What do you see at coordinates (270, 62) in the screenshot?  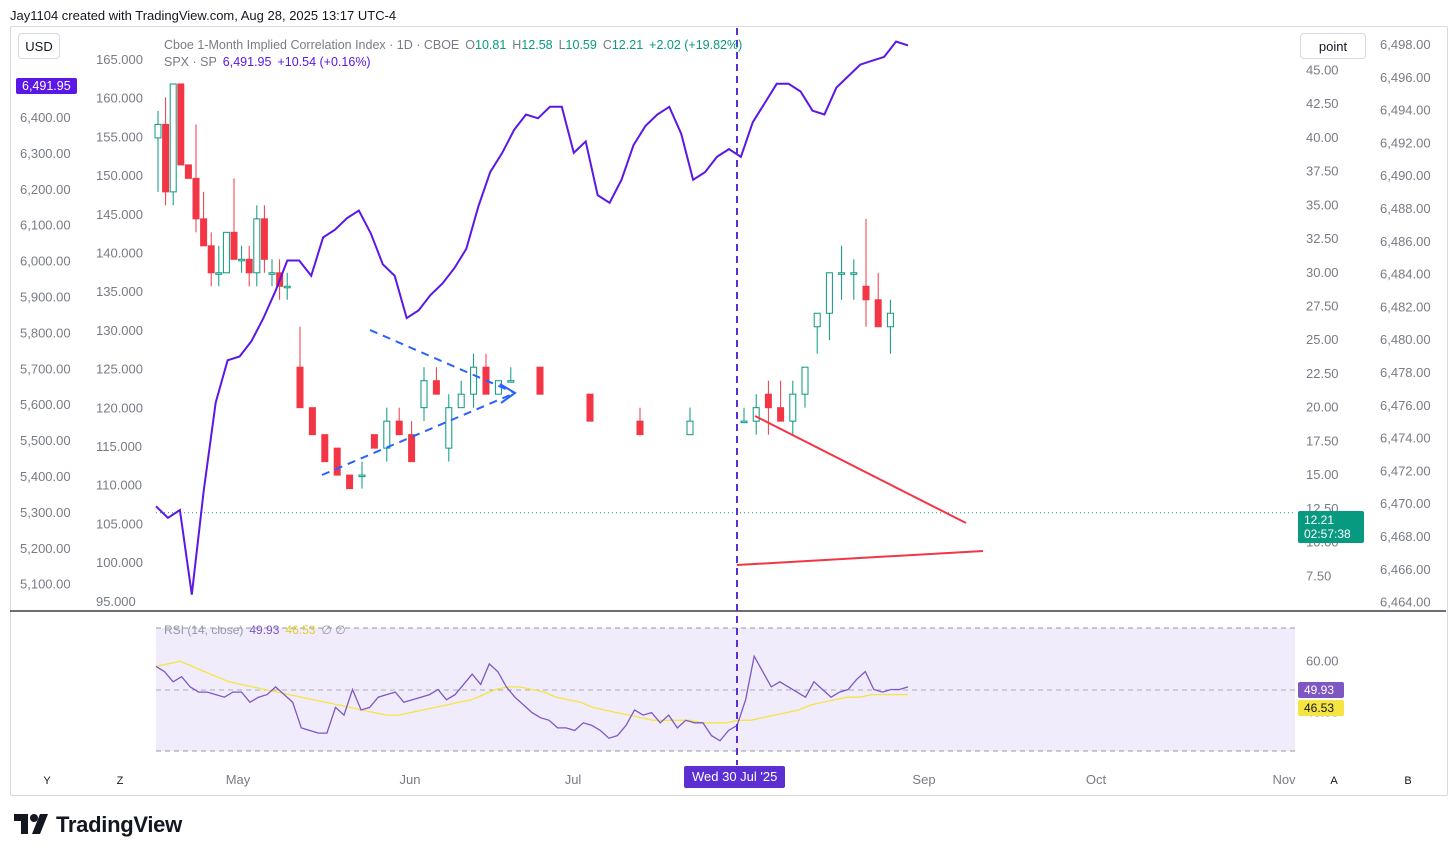 I see `spx-legend: SPX · SP 6,491.95 +10.54 (+0.16%)` at bounding box center [270, 62].